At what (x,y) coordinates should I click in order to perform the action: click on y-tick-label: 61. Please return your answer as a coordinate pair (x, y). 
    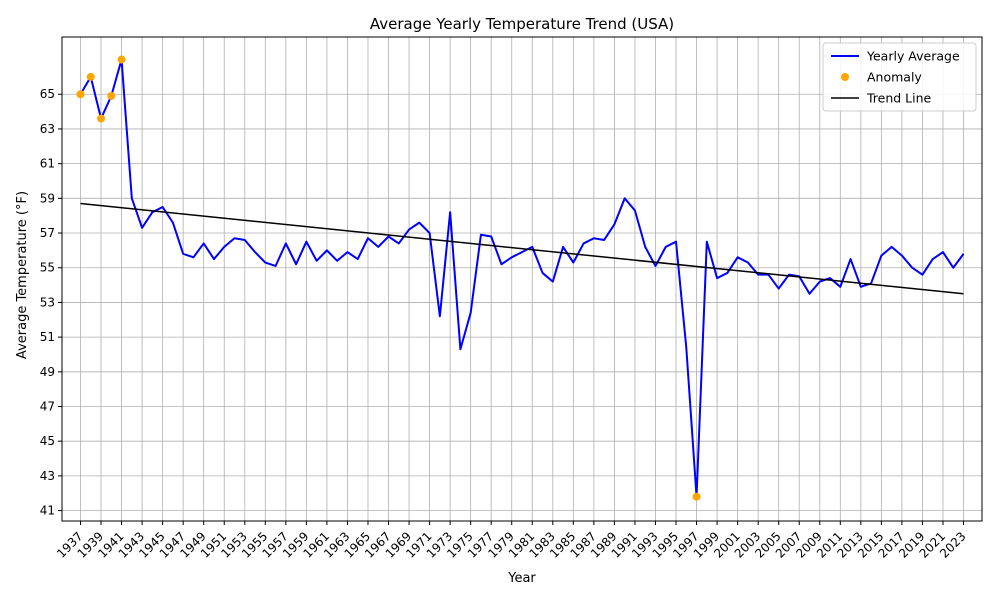
    Looking at the image, I should click on (47, 164).